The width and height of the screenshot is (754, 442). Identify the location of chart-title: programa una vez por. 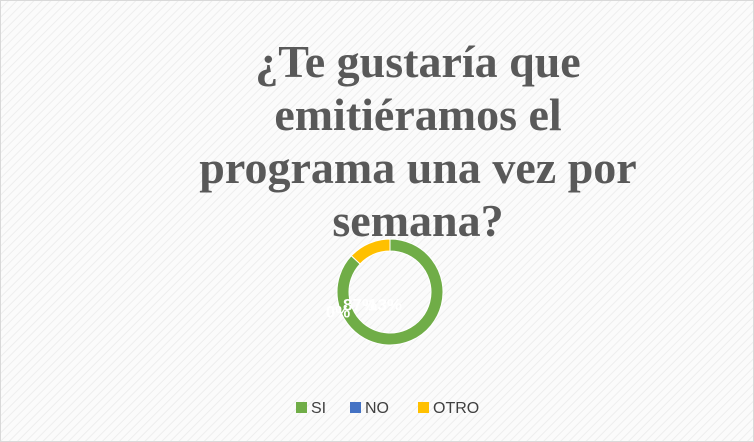
(417, 167).